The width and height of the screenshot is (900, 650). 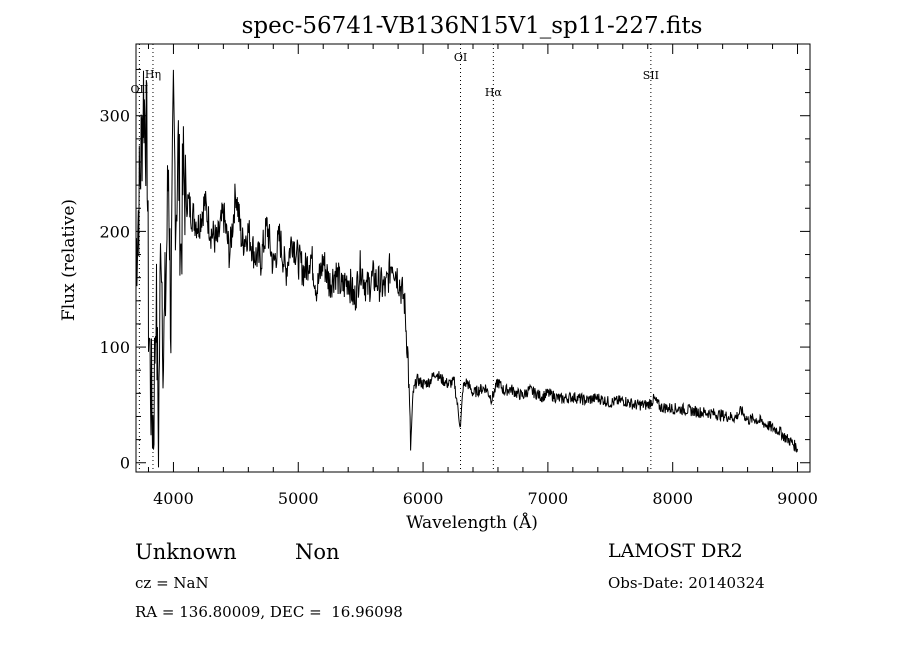 I want to click on radec-label: RA = 136.80009, DEC = 16.96098, so click(x=269, y=612).